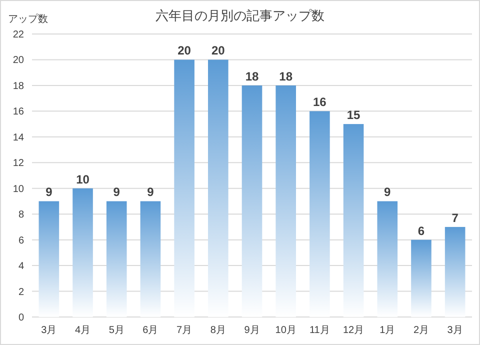 The height and width of the screenshot is (345, 480). What do you see at coordinates (388, 330) in the screenshot?
I see `x-tick-label: 1月` at bounding box center [388, 330].